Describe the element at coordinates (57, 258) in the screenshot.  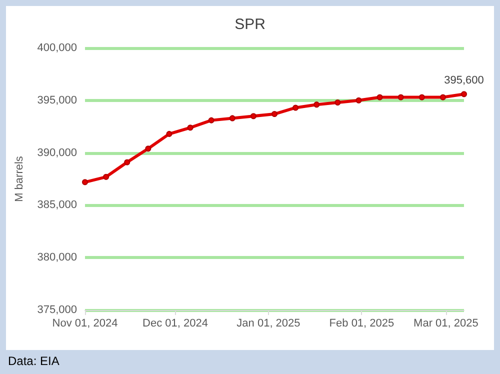
I see `y-tick-label: 380,000` at that location.